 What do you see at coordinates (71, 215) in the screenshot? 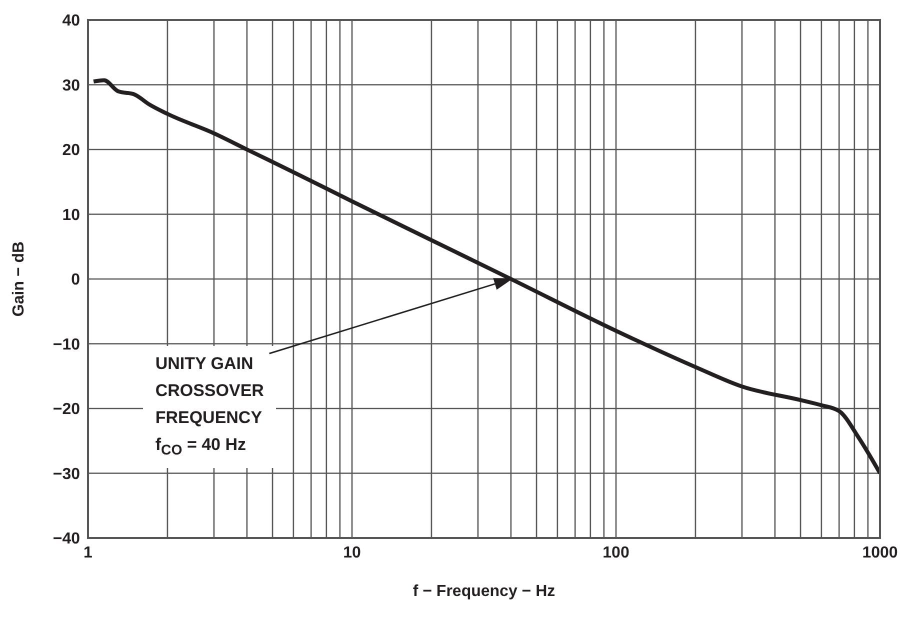
I see `y-tick-label: 10` at bounding box center [71, 215].